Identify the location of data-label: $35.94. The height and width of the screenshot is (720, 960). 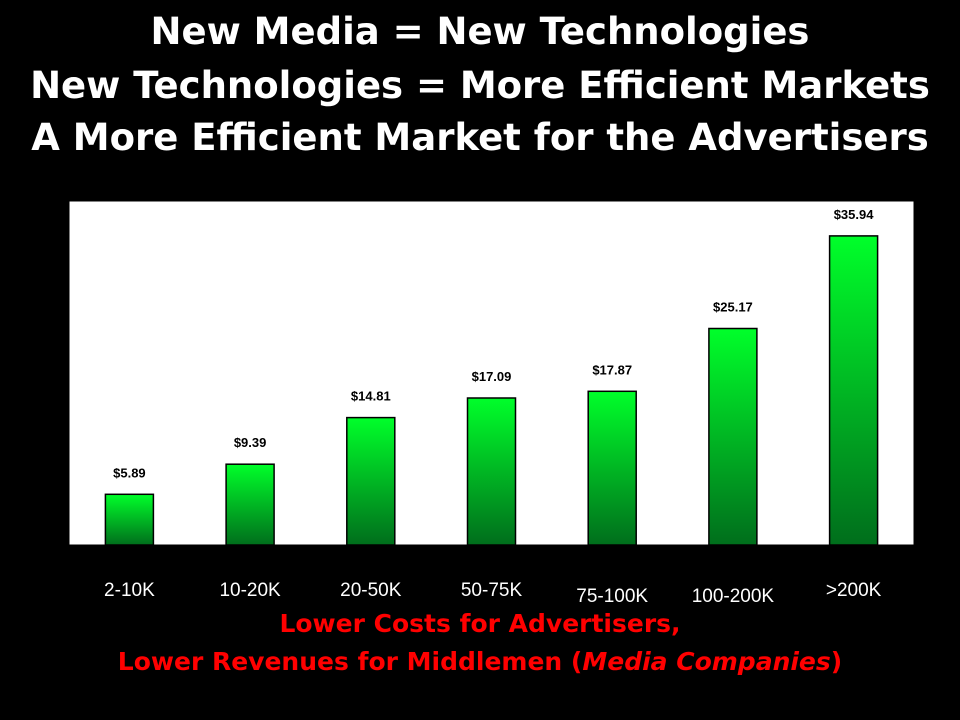
(854, 214).